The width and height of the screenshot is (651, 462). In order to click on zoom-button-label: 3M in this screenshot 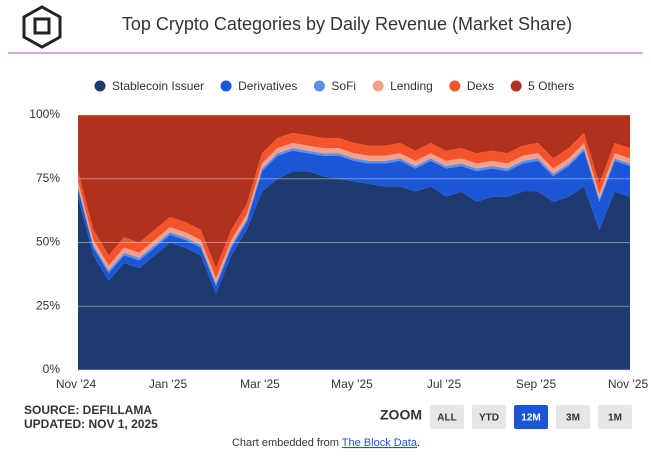, I will do `click(573, 418)`.